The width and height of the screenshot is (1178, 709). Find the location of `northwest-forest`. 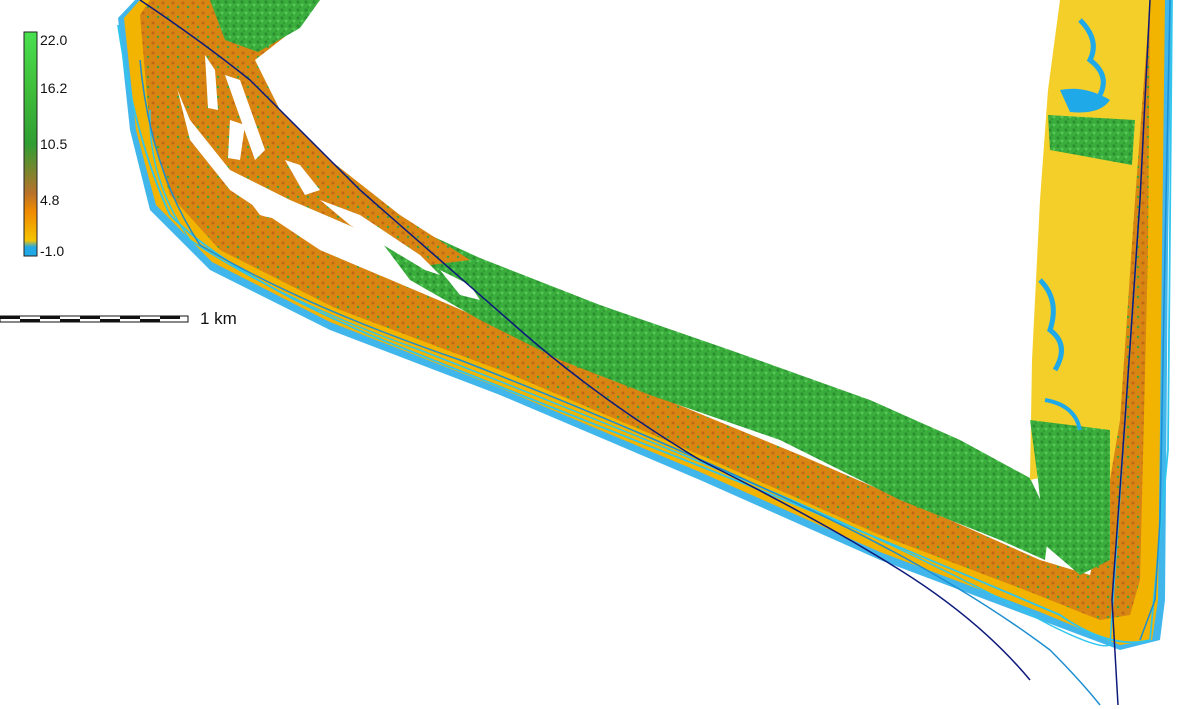

northwest-forest is located at coordinates (265, 26).